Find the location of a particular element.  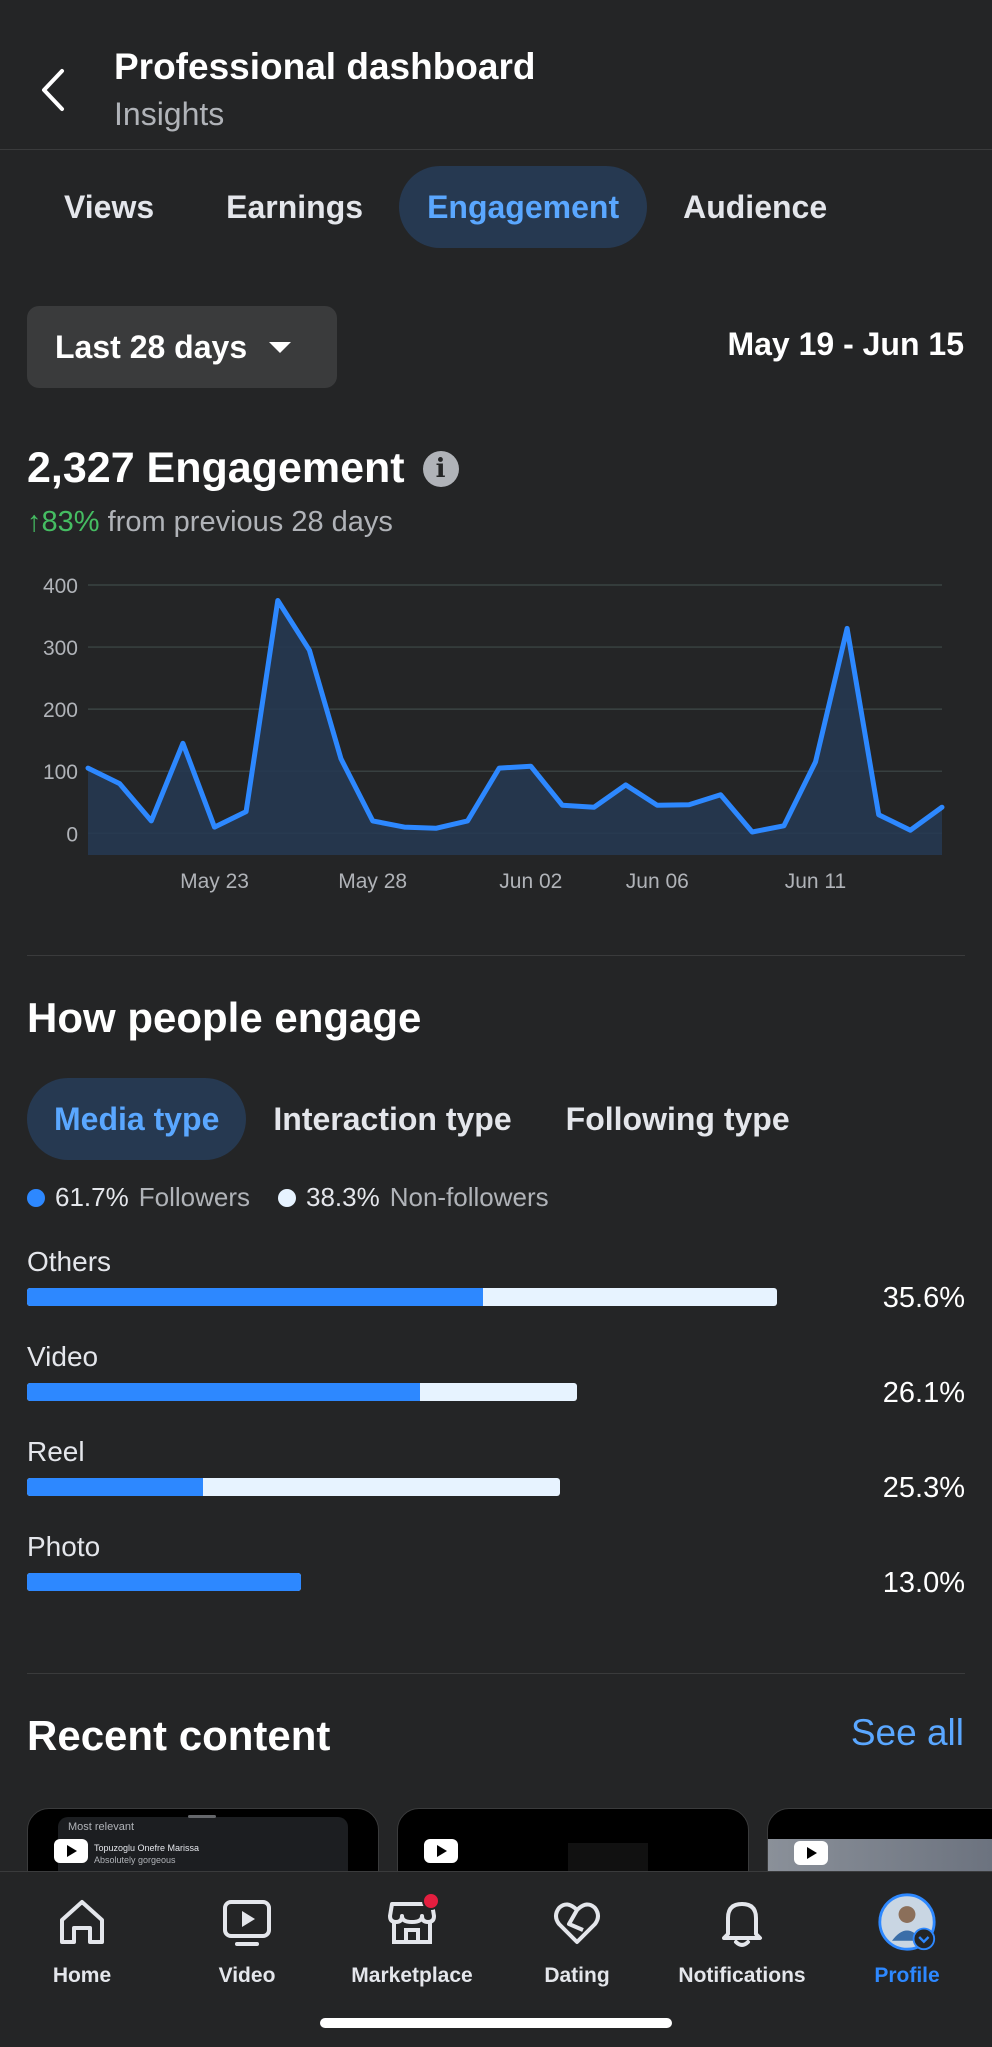

date-range-label: Last 28 days is located at coordinates (151, 346).